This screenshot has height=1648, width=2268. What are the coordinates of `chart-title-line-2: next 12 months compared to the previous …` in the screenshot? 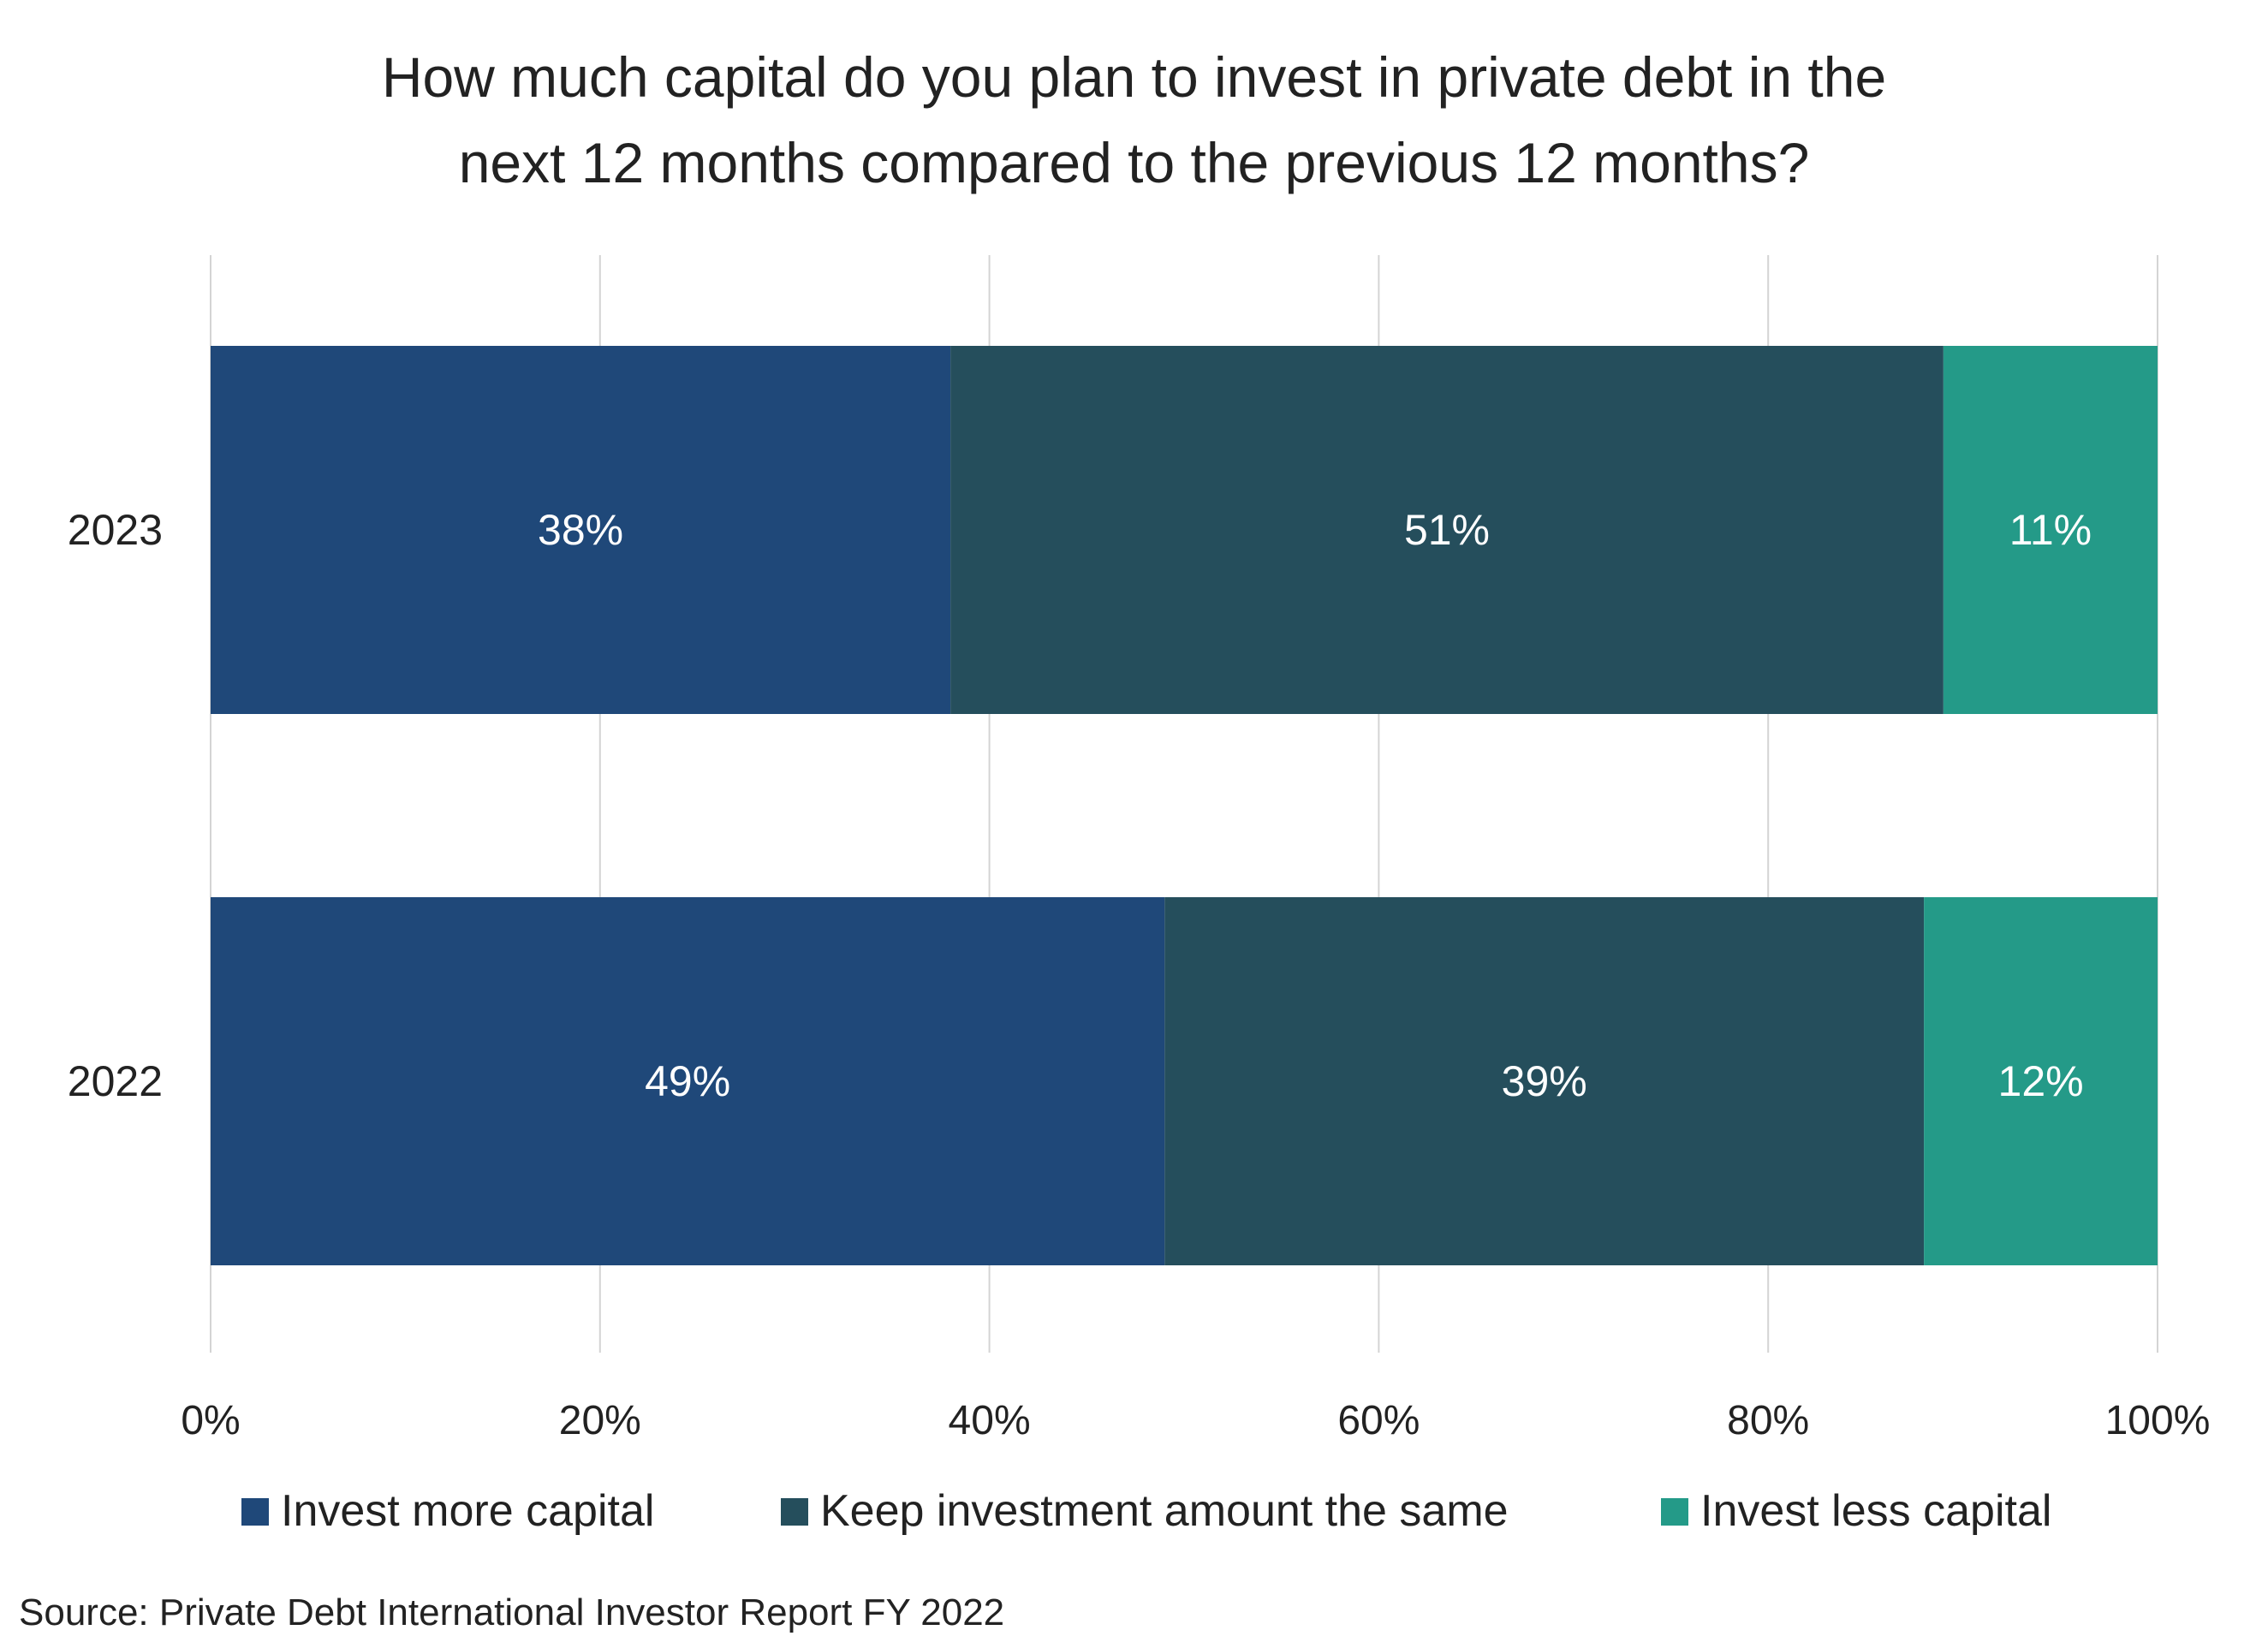 It's located at (1134, 162).